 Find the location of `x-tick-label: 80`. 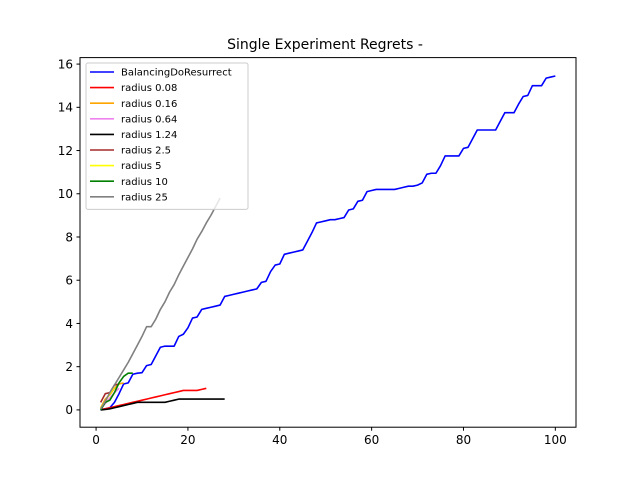

x-tick-label: 80 is located at coordinates (463, 440).